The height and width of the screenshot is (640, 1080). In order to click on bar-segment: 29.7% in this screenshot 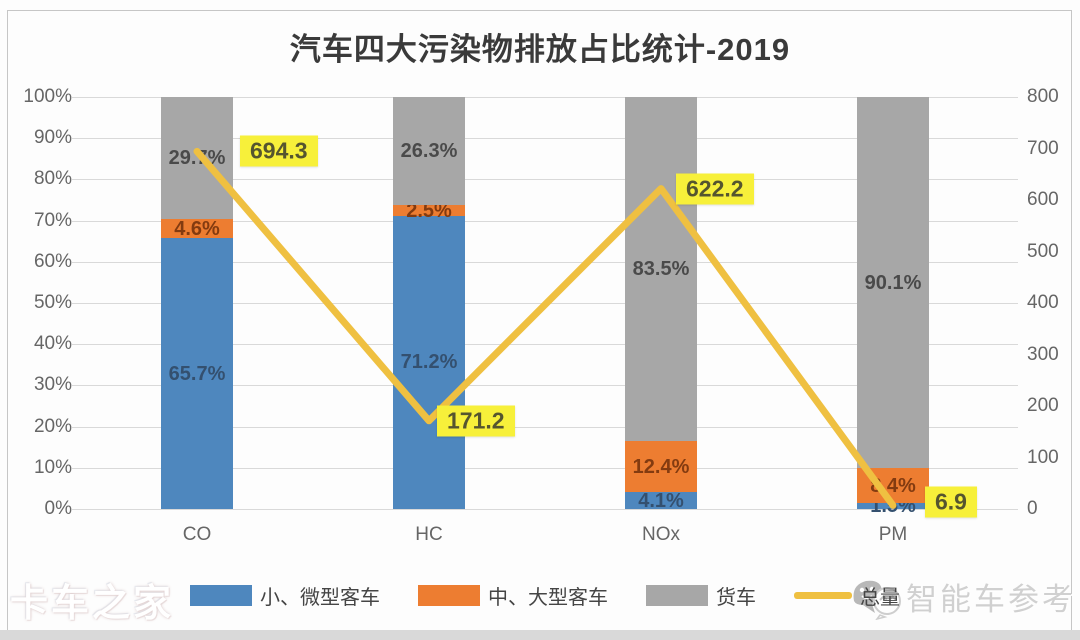, I will do `click(197, 158)`.